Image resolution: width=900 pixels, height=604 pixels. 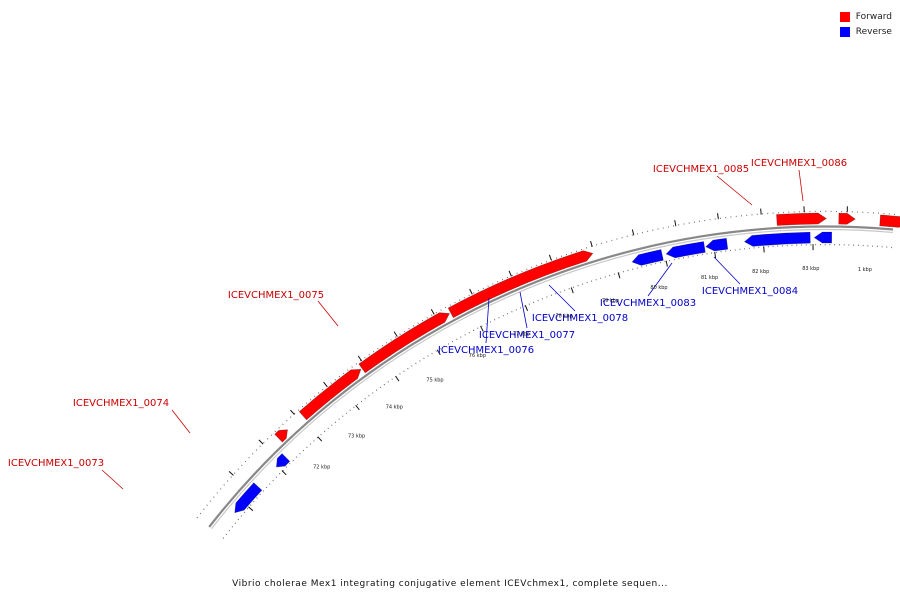 I want to click on feature-label: ICEVCHMEX1_0073, so click(x=56, y=463).